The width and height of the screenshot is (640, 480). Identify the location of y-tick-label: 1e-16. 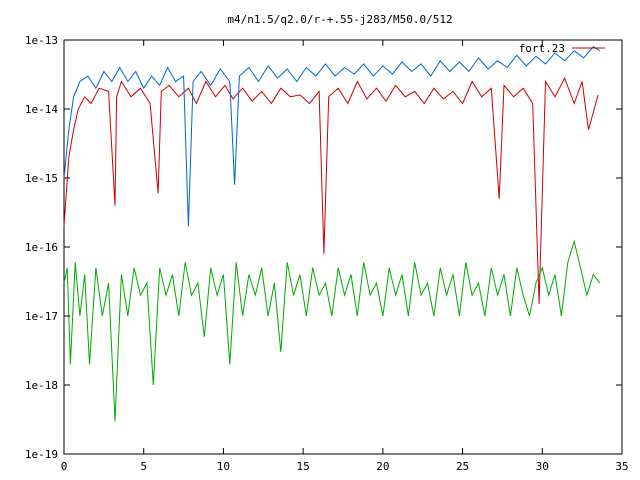
(41, 247).